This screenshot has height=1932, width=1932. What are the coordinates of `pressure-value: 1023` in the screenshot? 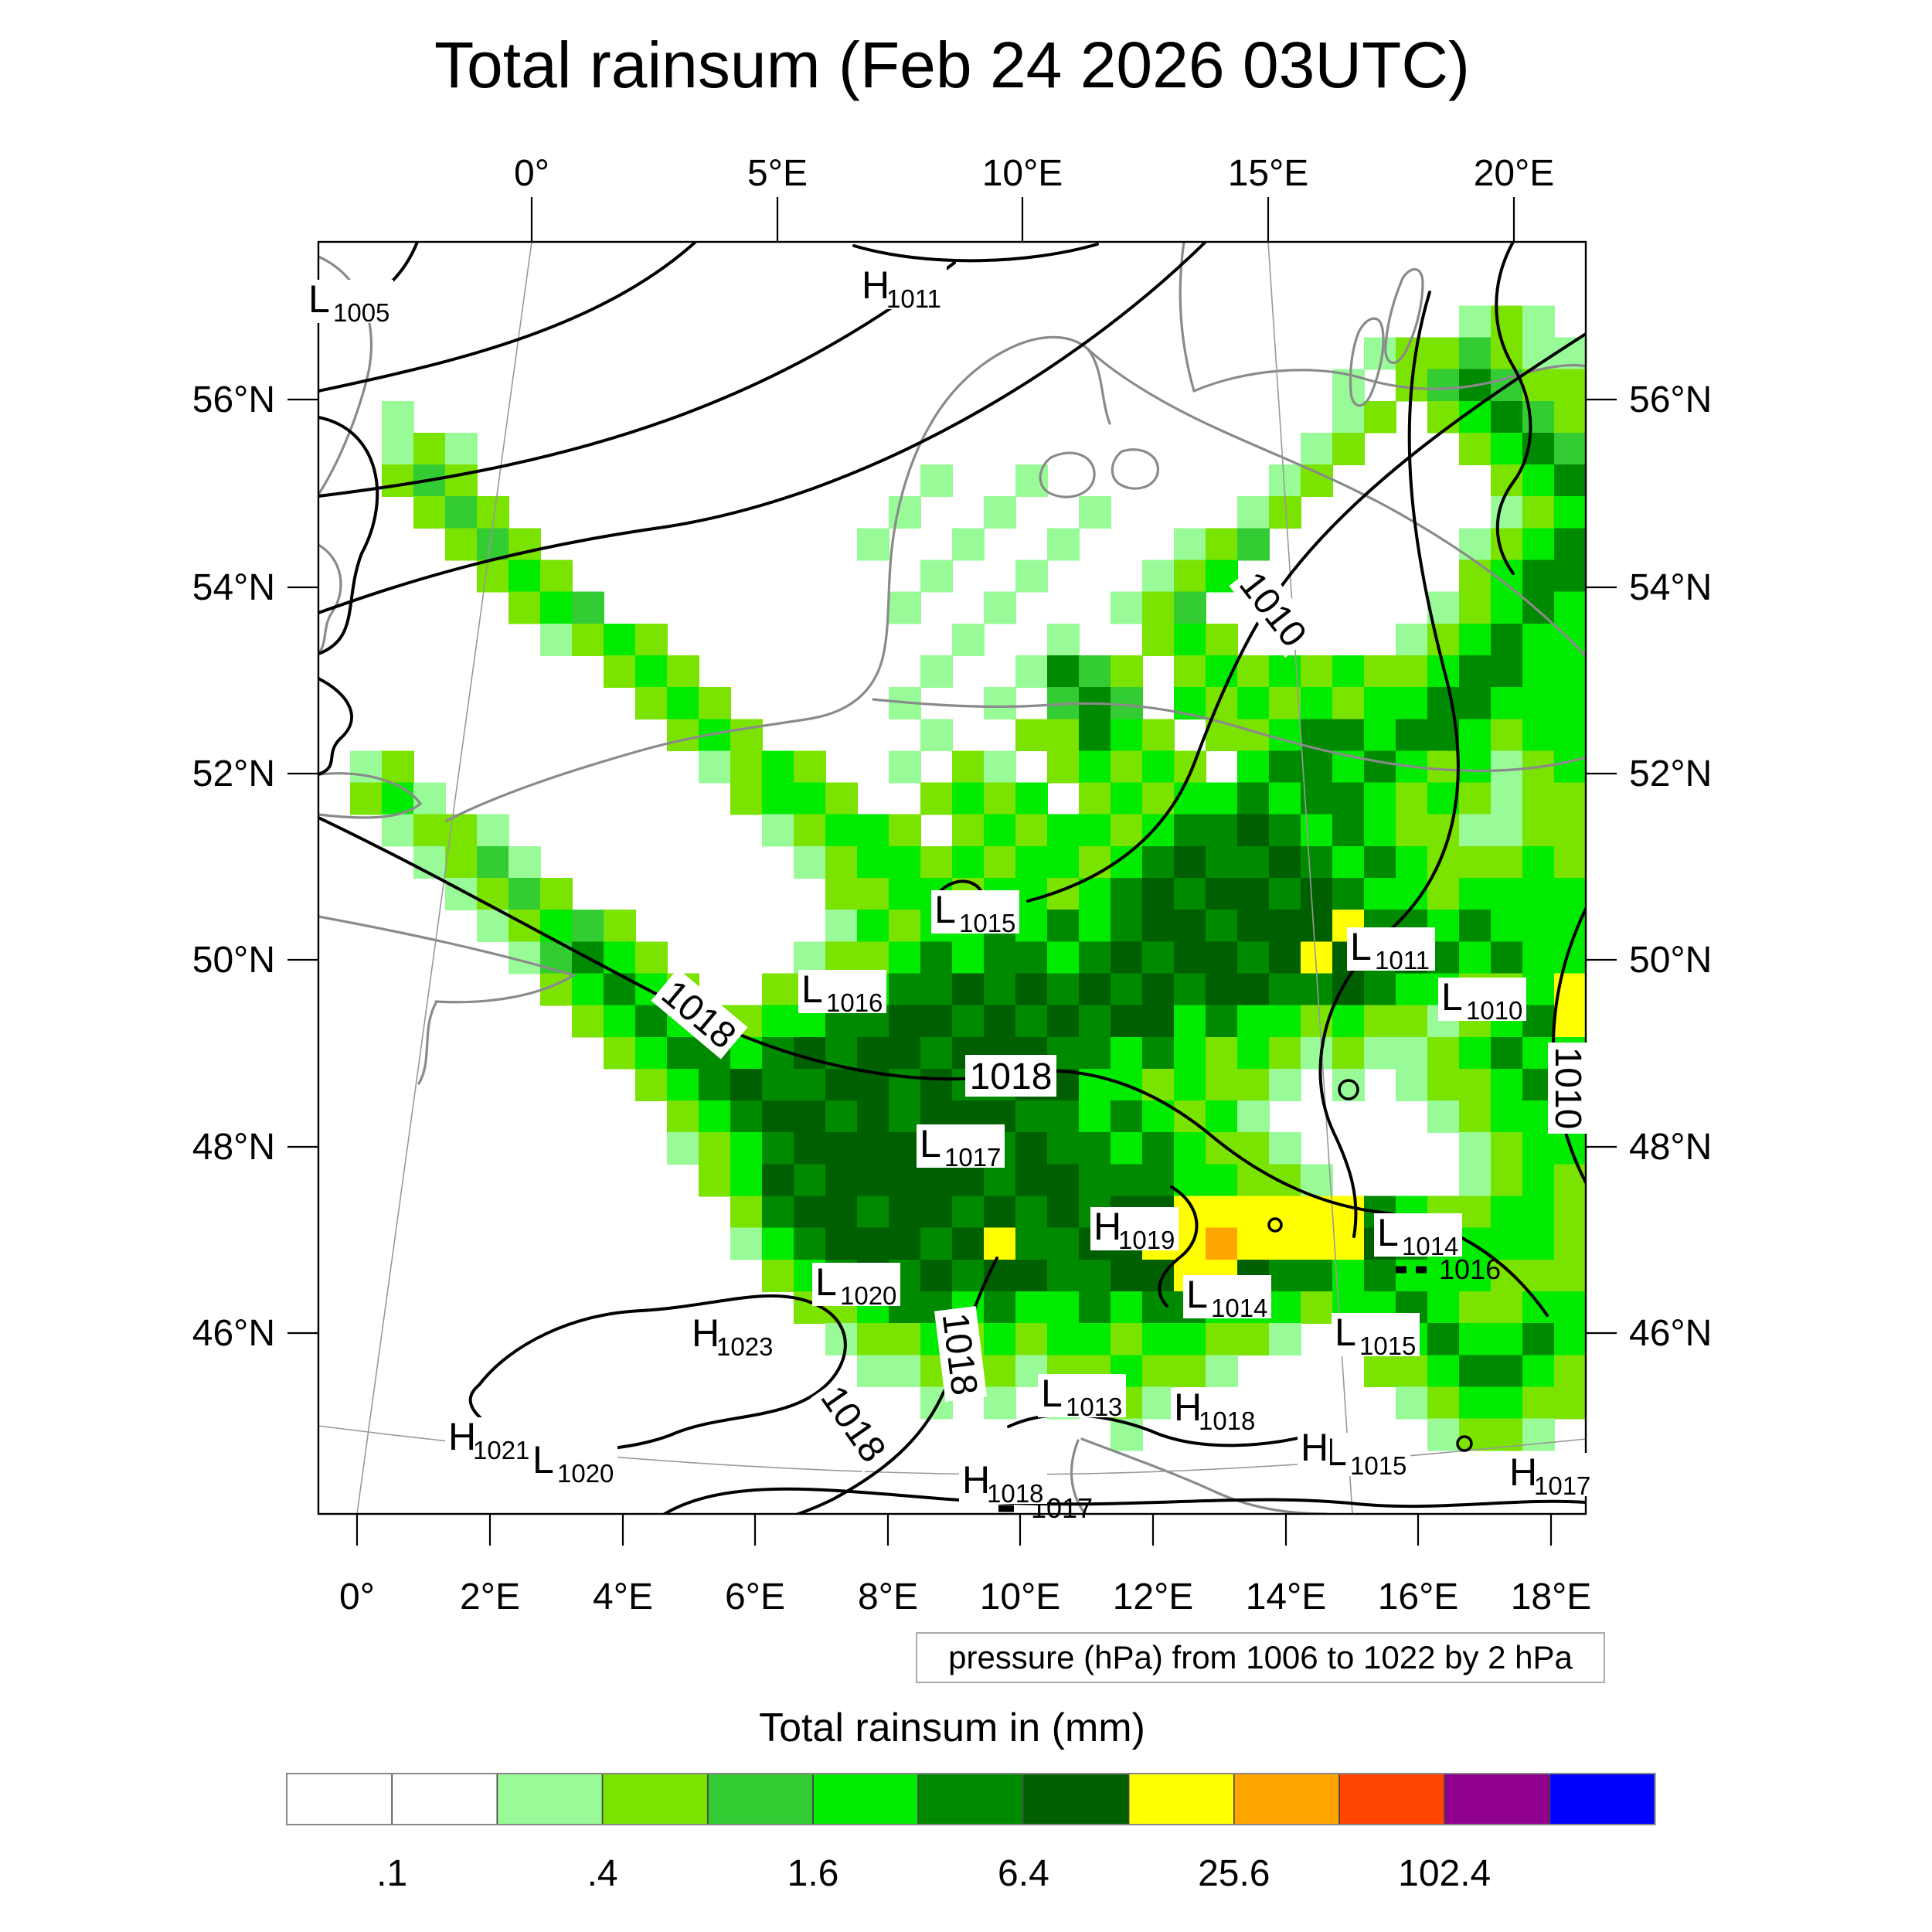 It's located at (745, 1347).